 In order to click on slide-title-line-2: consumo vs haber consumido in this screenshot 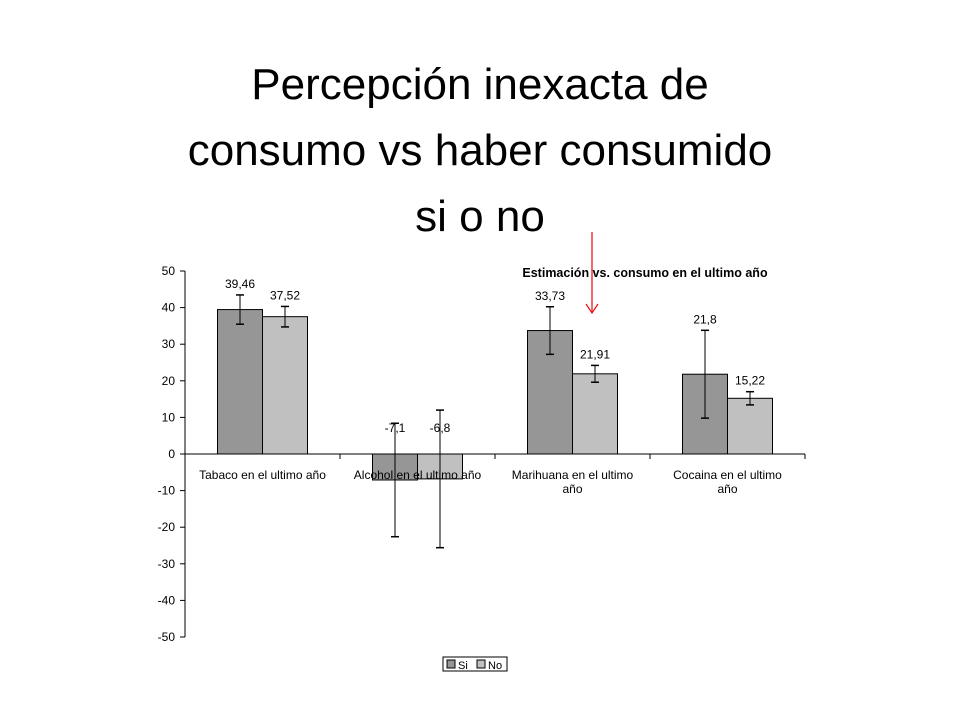, I will do `click(480, 150)`.